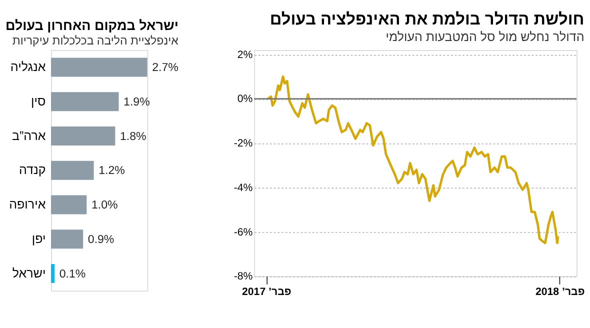 This screenshot has height=328, width=590. What do you see at coordinates (39, 239) in the screenshot?
I see `y-tick-label: יפן` at bounding box center [39, 239].